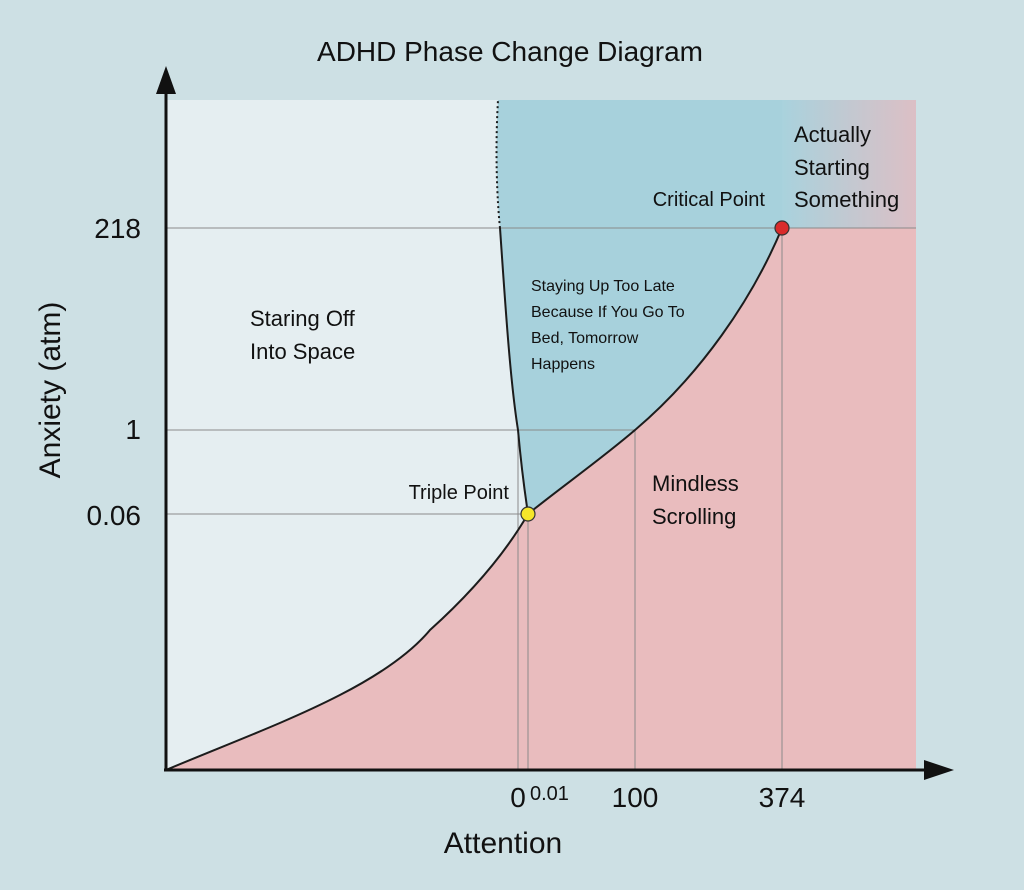 This screenshot has width=1024, height=890. Describe the element at coordinates (302, 351) in the screenshot. I see `region-label-line: Into Space` at that location.